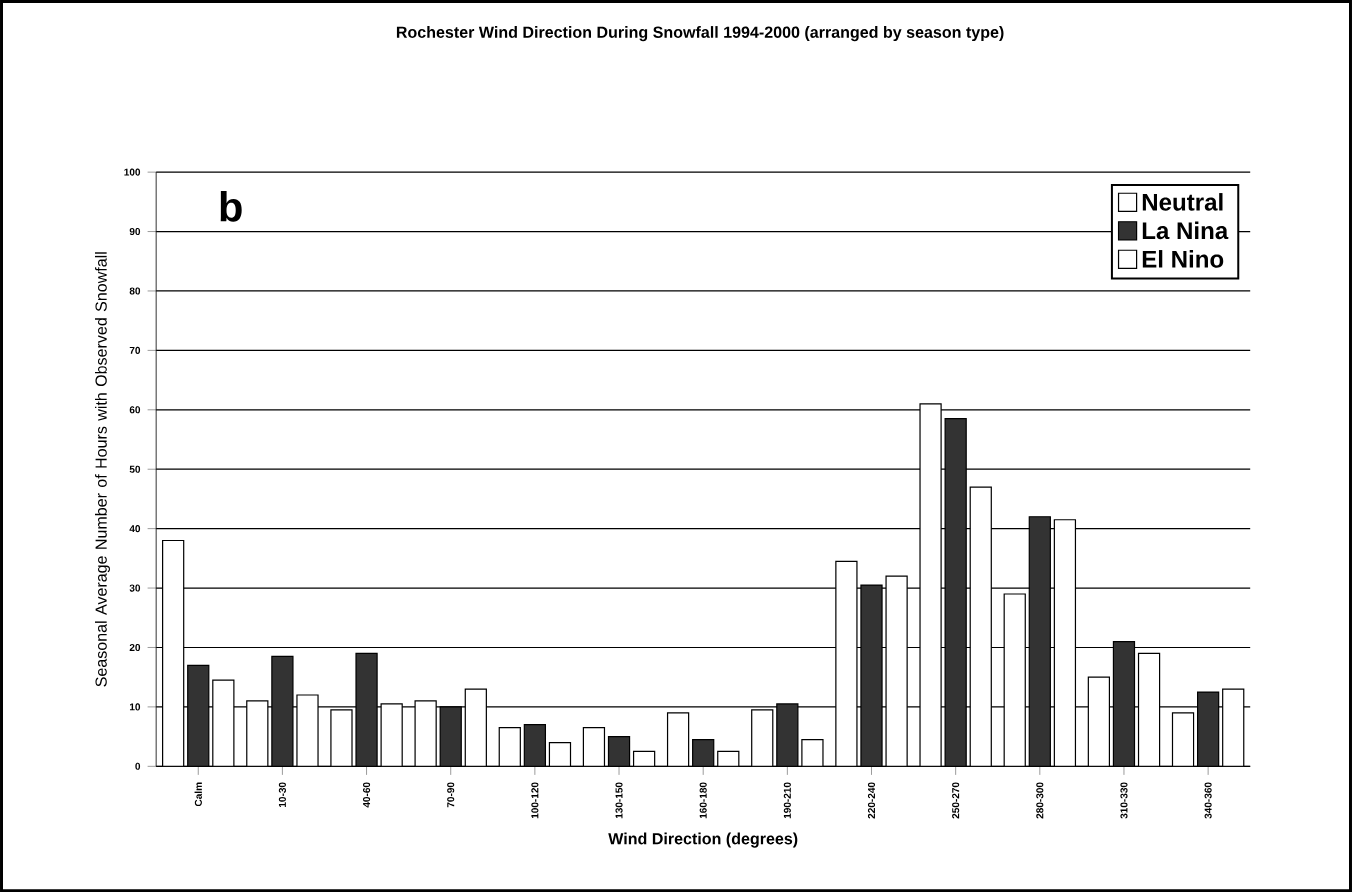  I want to click on annotation: b, so click(231, 206).